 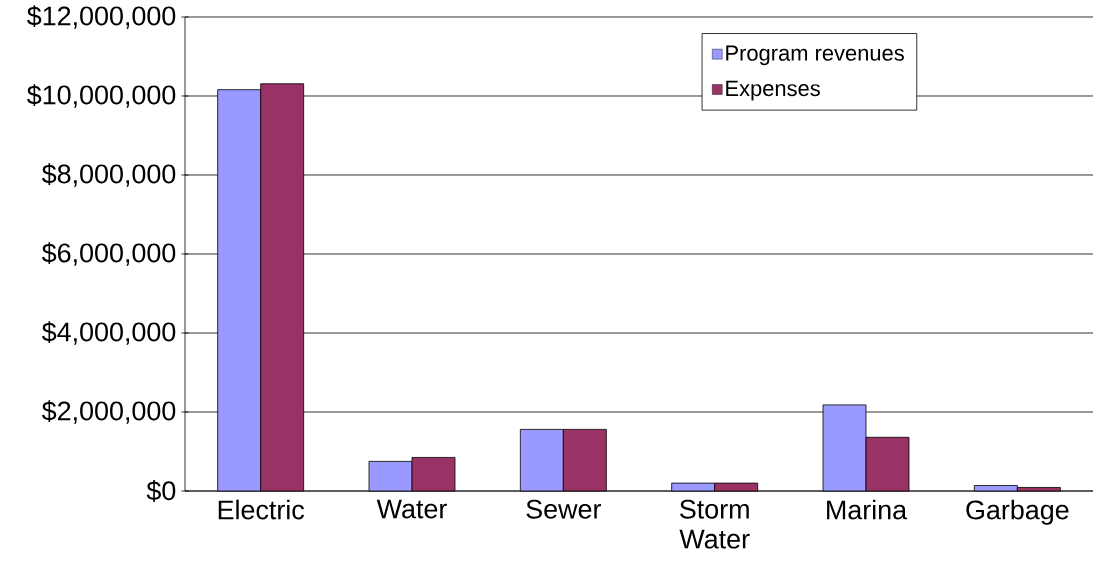 I want to click on y-tick-label: $12,000,000, so click(x=101, y=17).